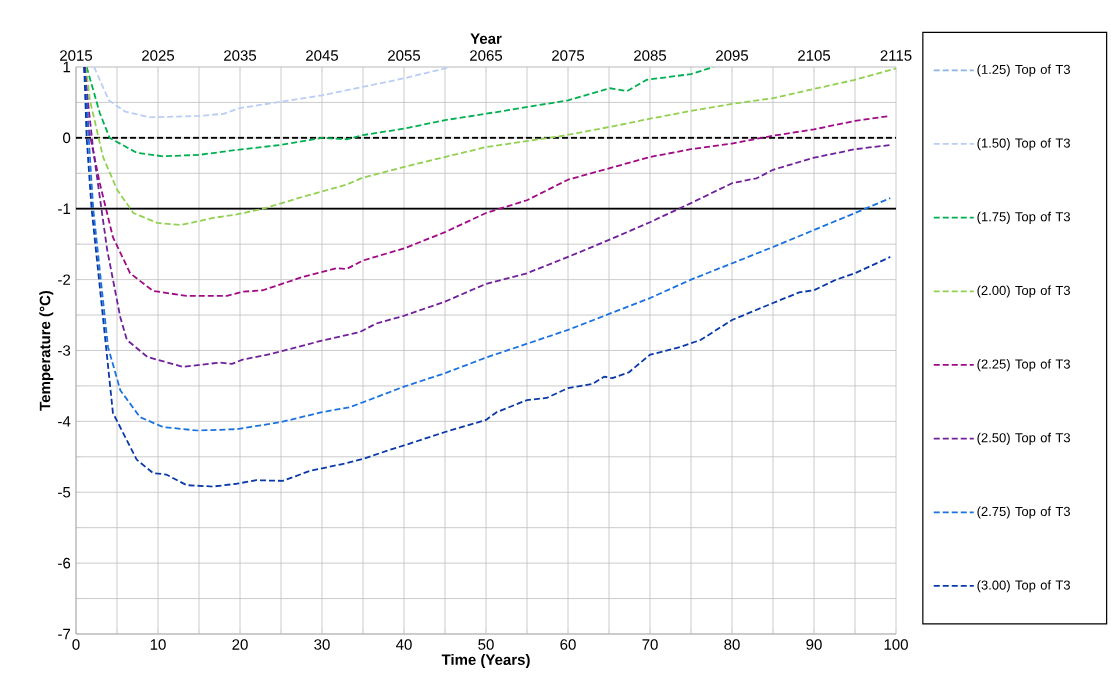 The image size is (1111, 698). What do you see at coordinates (64, 492) in the screenshot?
I see `y-tick-label: -5` at bounding box center [64, 492].